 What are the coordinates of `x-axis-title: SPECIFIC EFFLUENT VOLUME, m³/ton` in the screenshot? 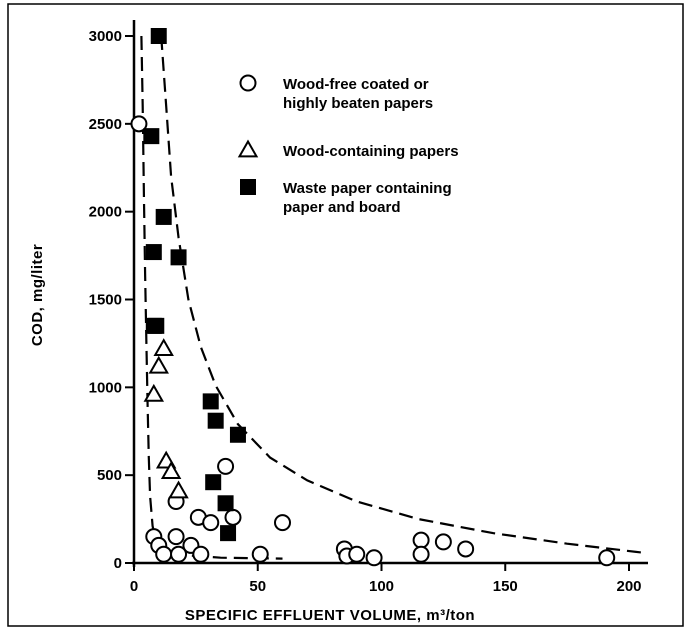 It's located at (330, 615).